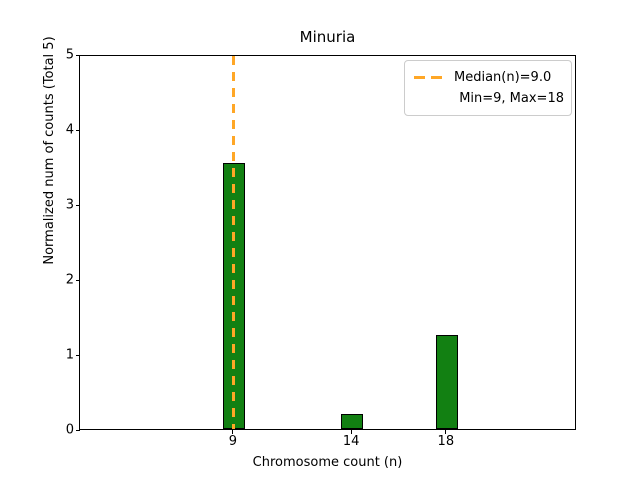  I want to click on legend: Median(n)=9.0 Min=9, Max=18, so click(488, 88).